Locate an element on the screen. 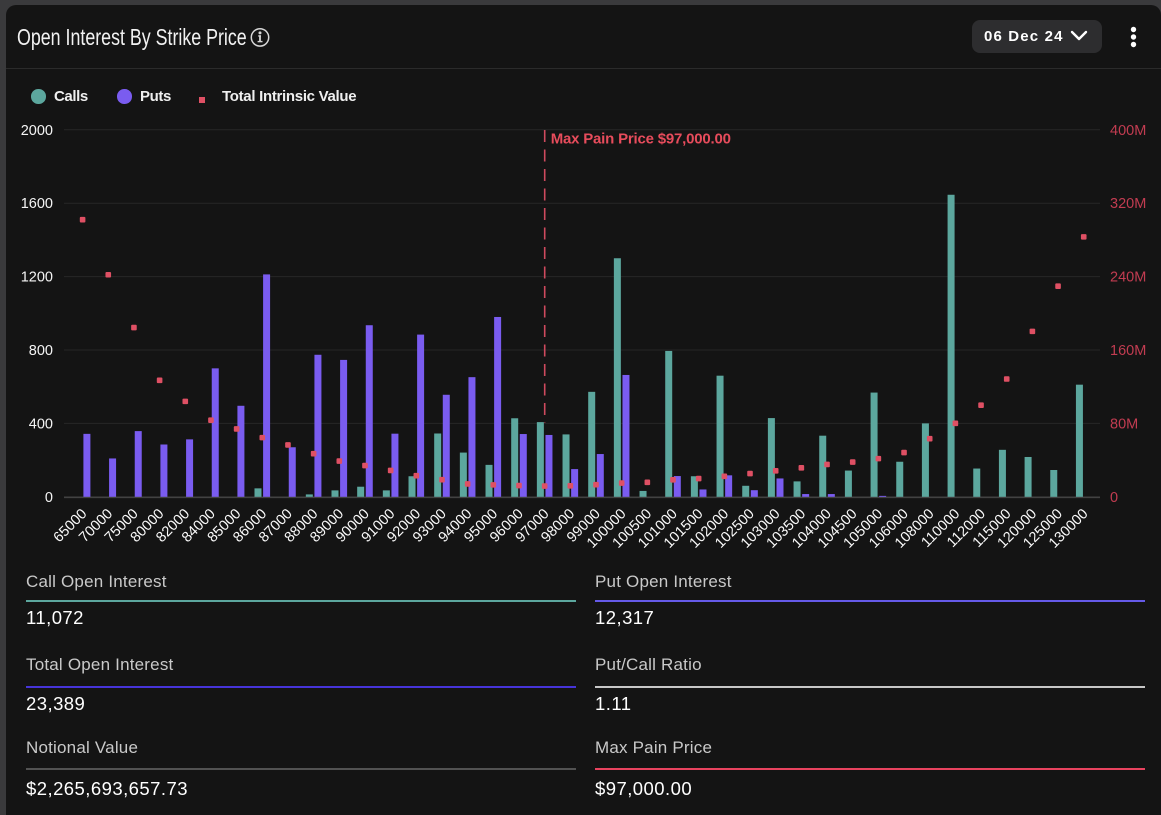 The image size is (1161, 815). svg-text: Max Pain Price $97,000.00 is located at coordinates (641, 139).